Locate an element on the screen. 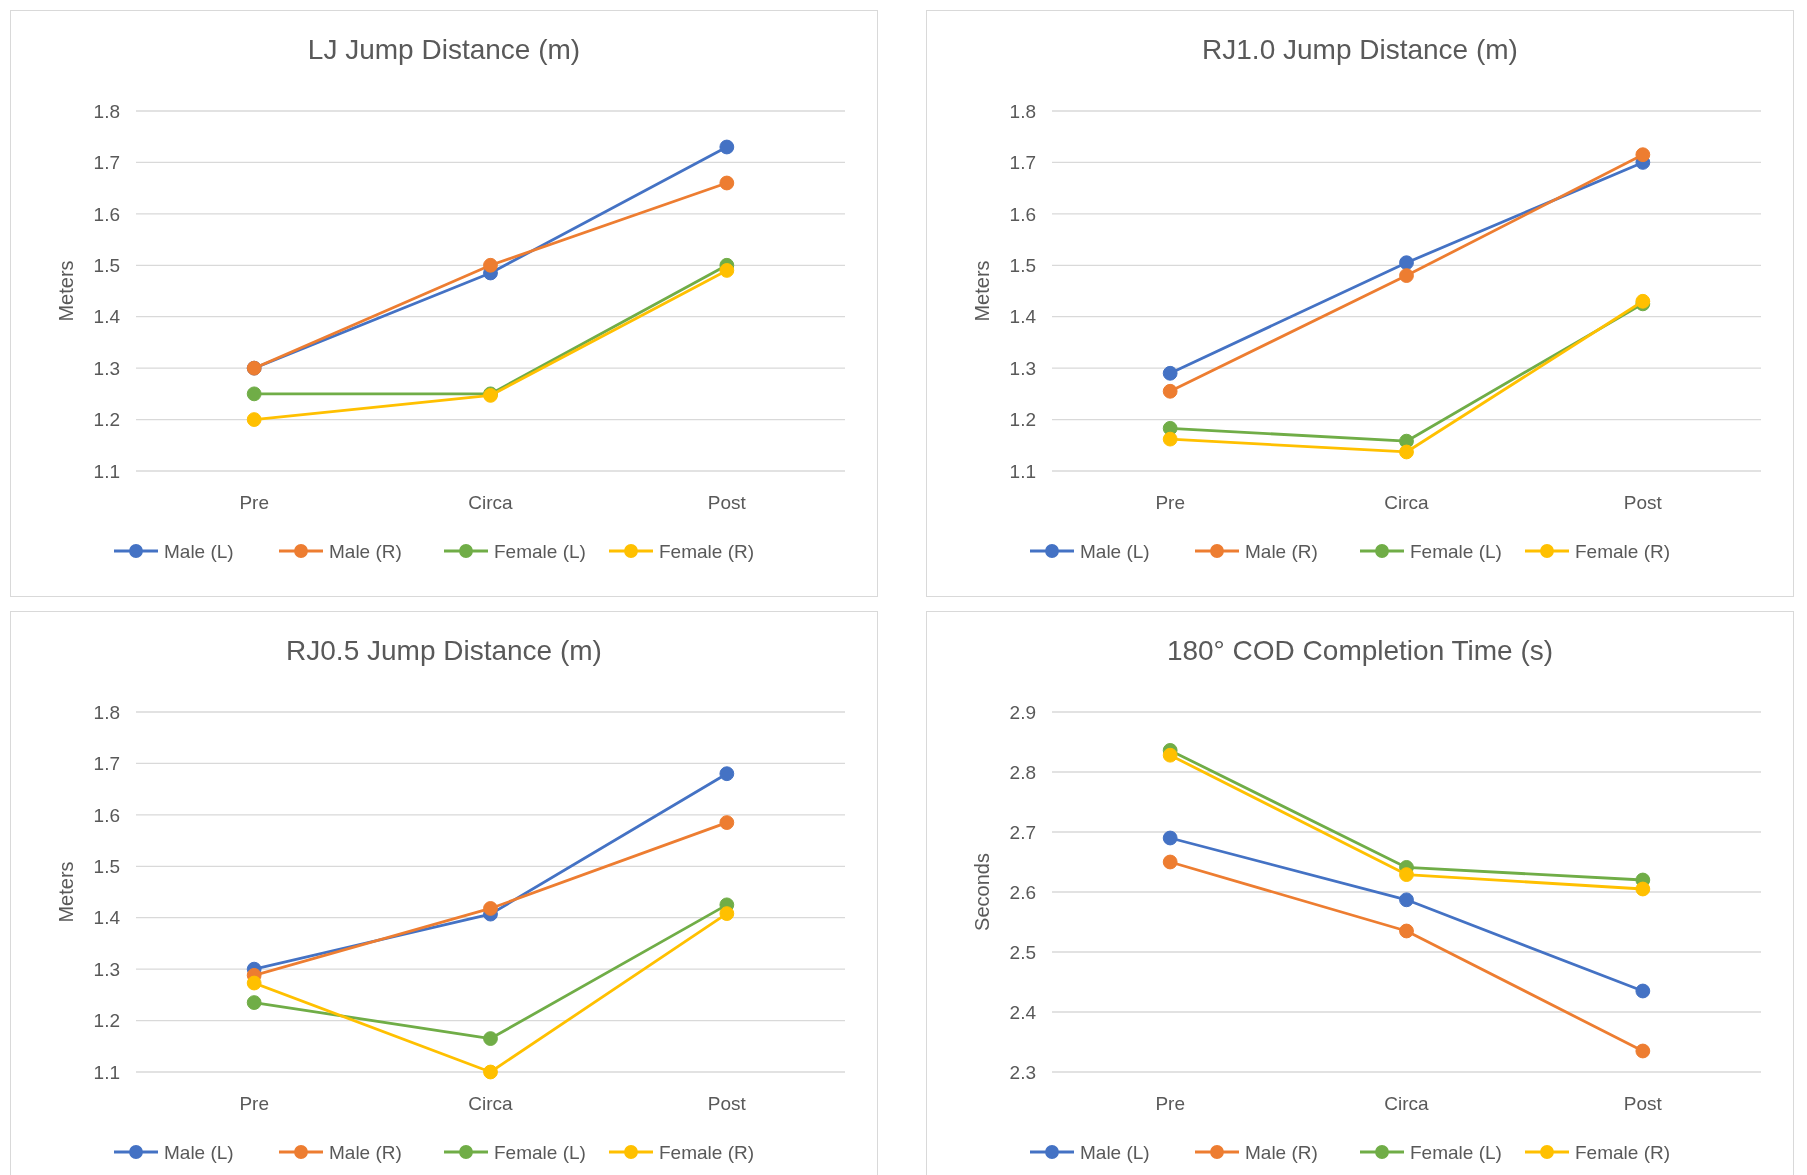  y-tick-label: 2.9 is located at coordinates (1022, 712).